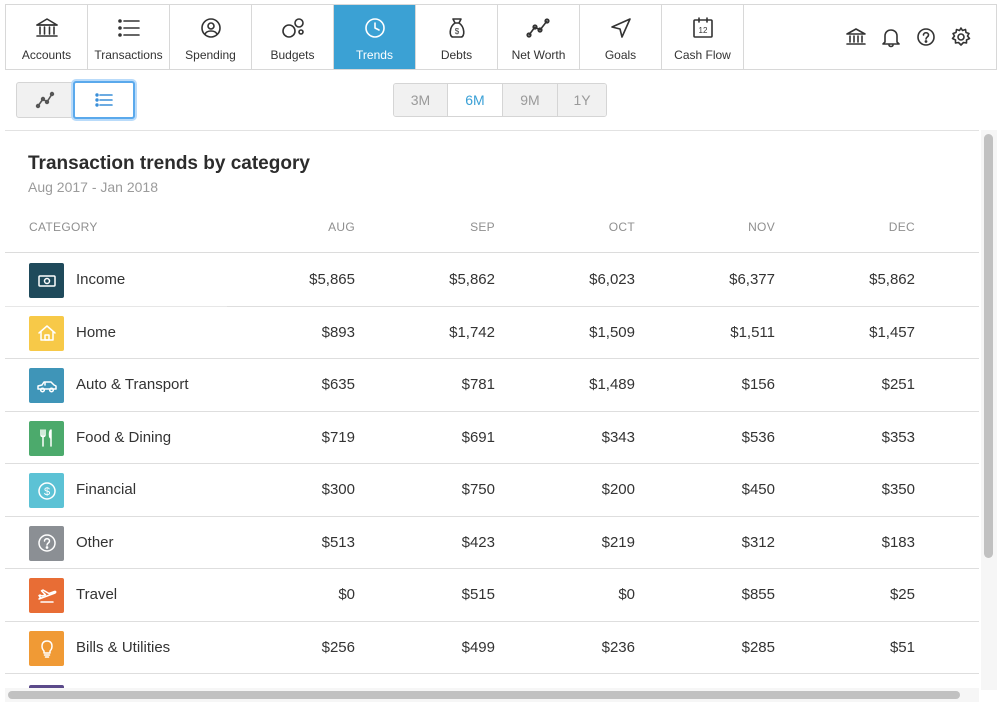  Describe the element at coordinates (758, 384) in the screenshot. I see `value-nov: $156` at that location.